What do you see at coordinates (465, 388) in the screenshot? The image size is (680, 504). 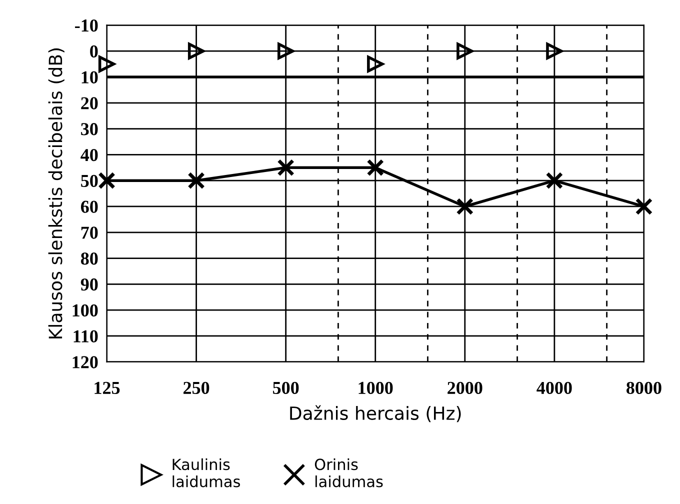 I see `x-tick-label: 2000` at bounding box center [465, 388].